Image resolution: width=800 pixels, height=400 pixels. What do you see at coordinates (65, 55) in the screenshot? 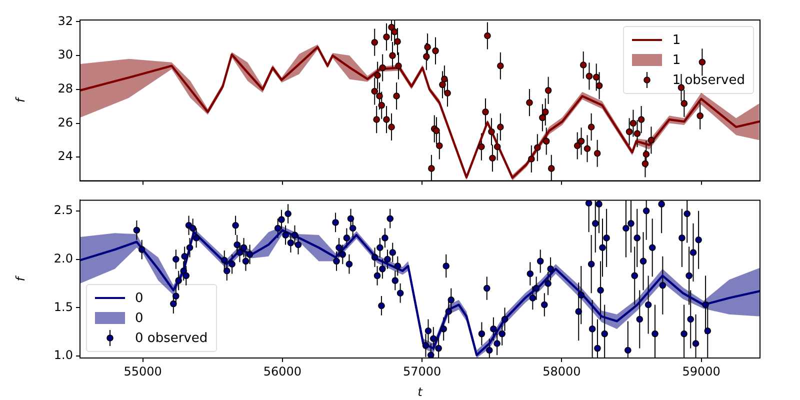
I see `y-tick-label: 30` at bounding box center [65, 55].